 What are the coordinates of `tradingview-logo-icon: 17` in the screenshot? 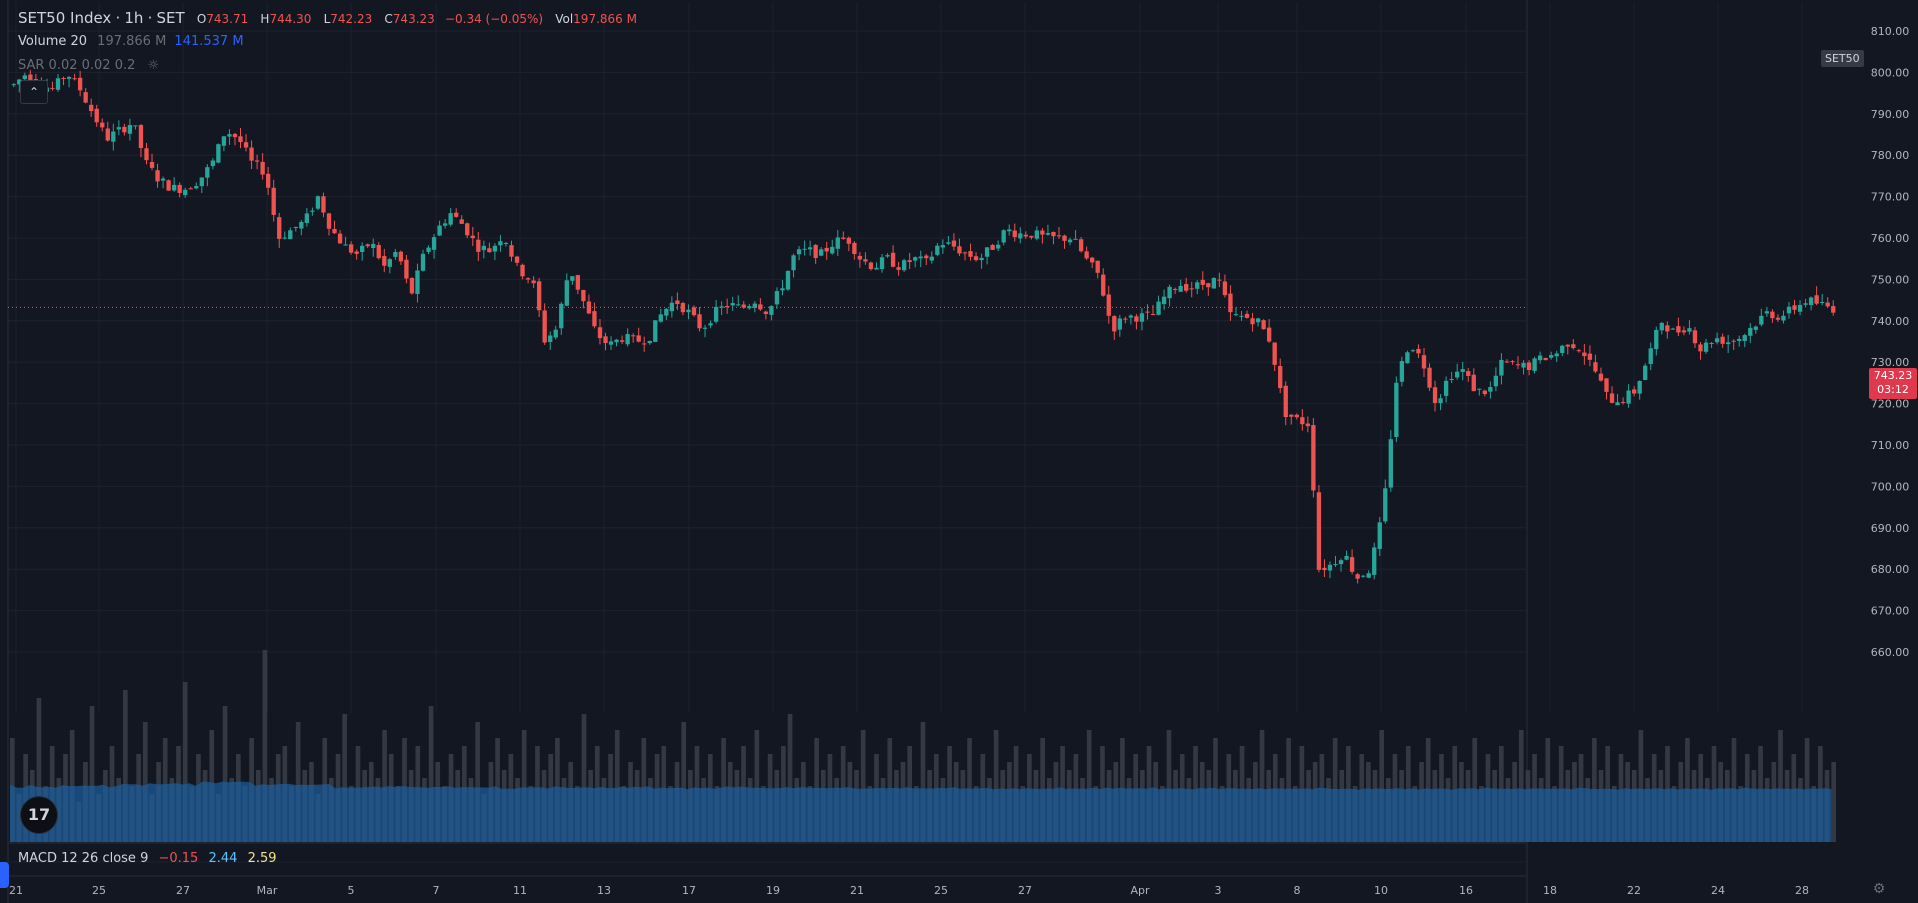 It's located at (39, 815).